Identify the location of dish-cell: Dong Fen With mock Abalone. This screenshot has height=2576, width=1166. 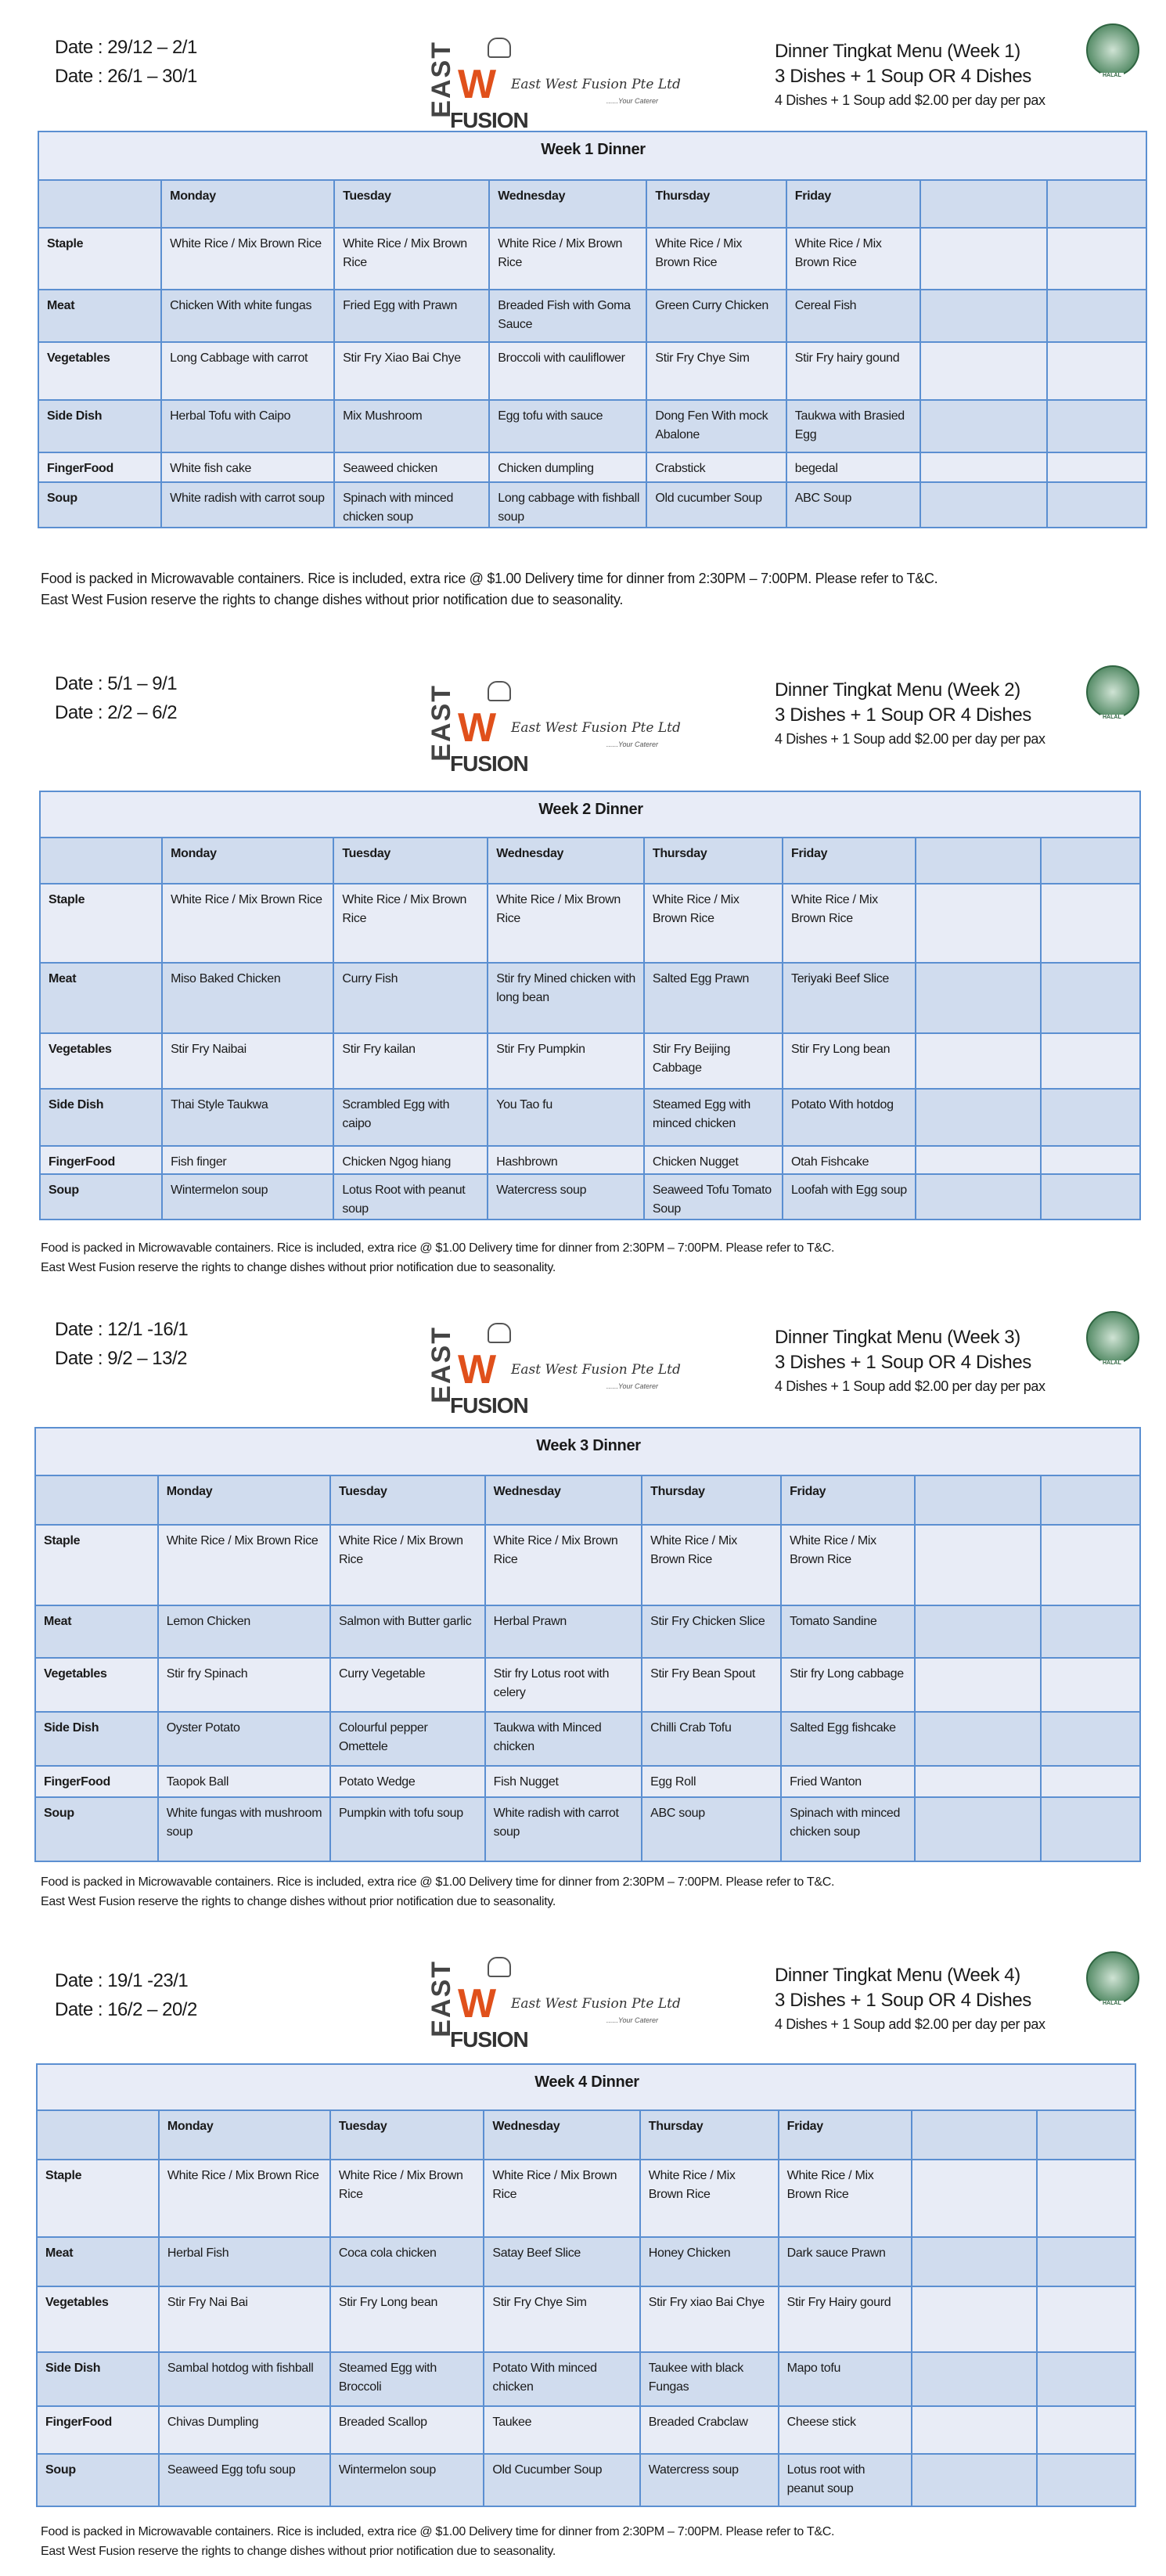
(716, 426).